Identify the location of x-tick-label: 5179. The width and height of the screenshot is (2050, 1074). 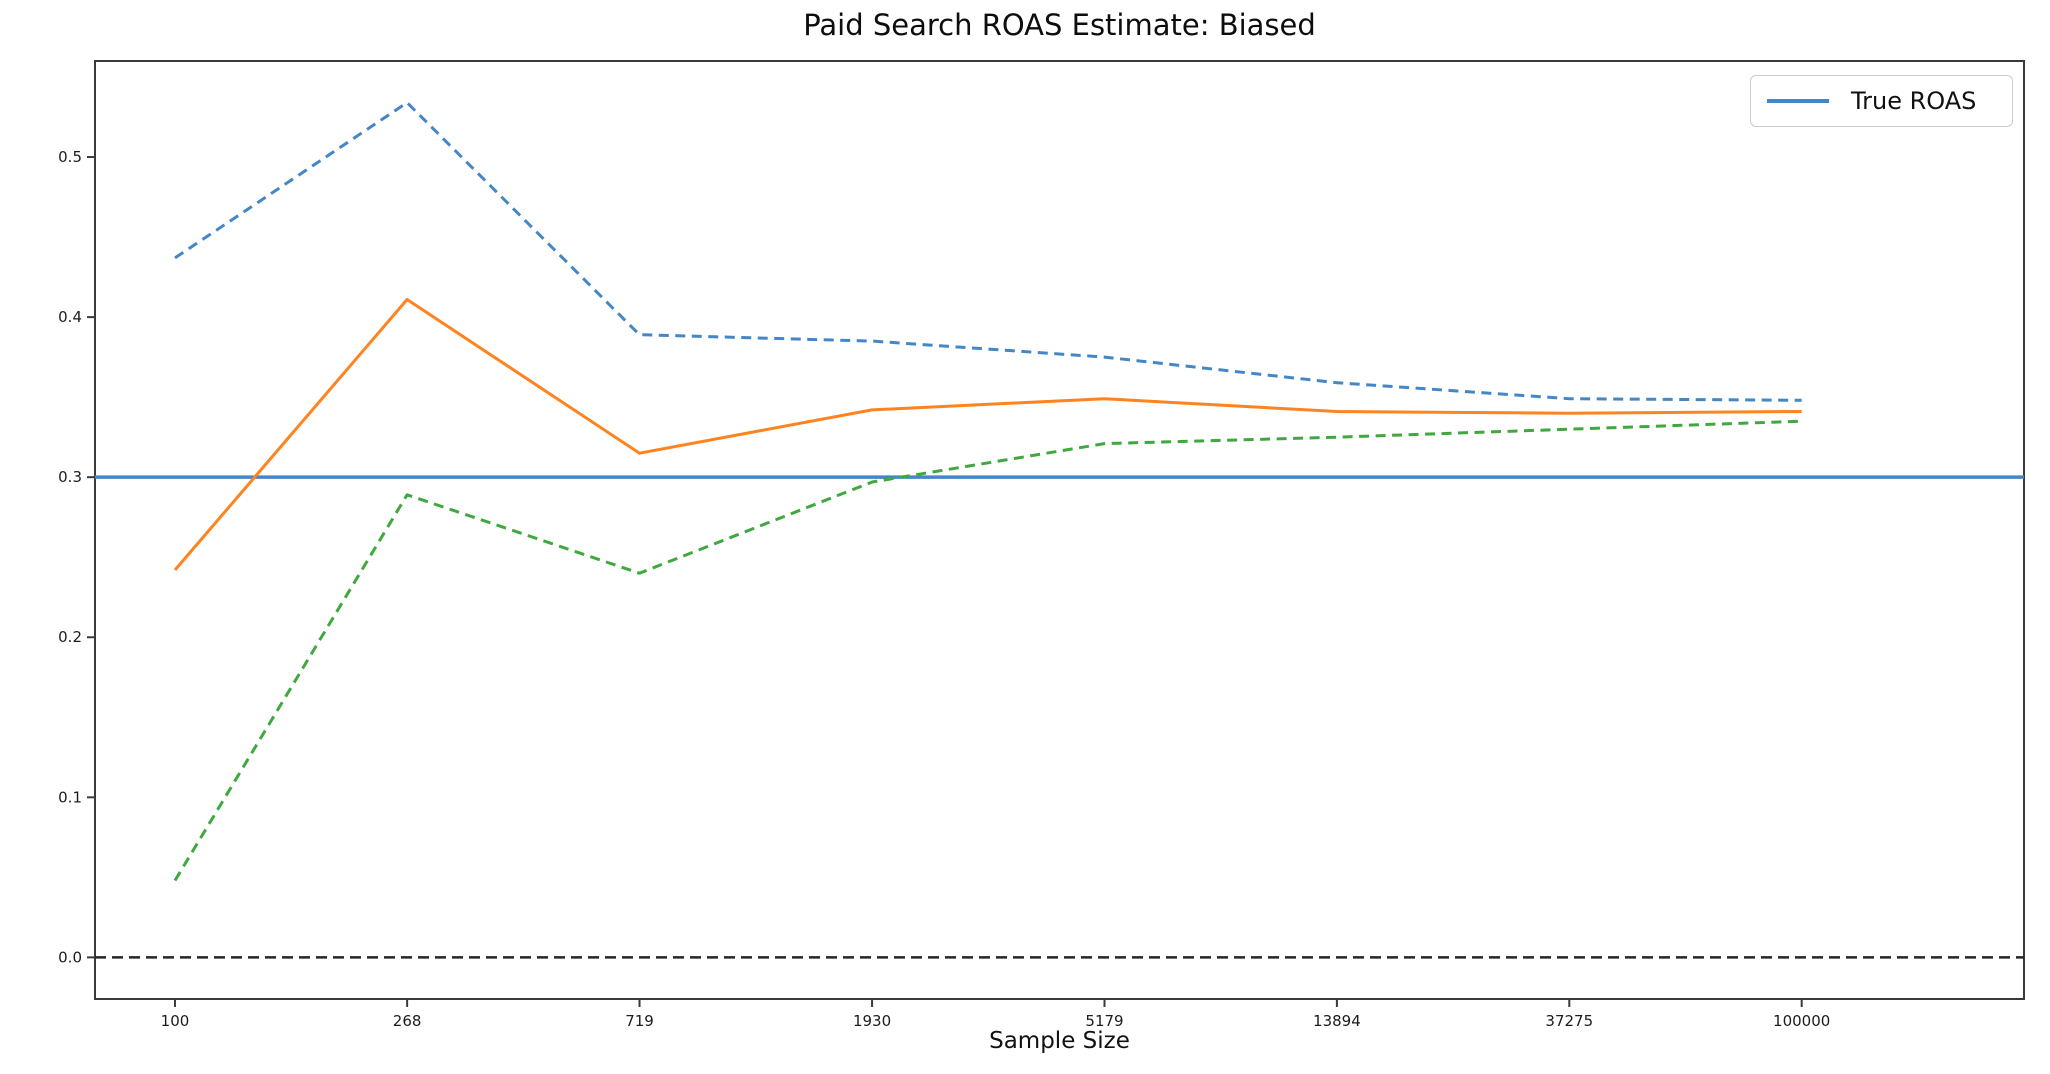
(1104, 1021).